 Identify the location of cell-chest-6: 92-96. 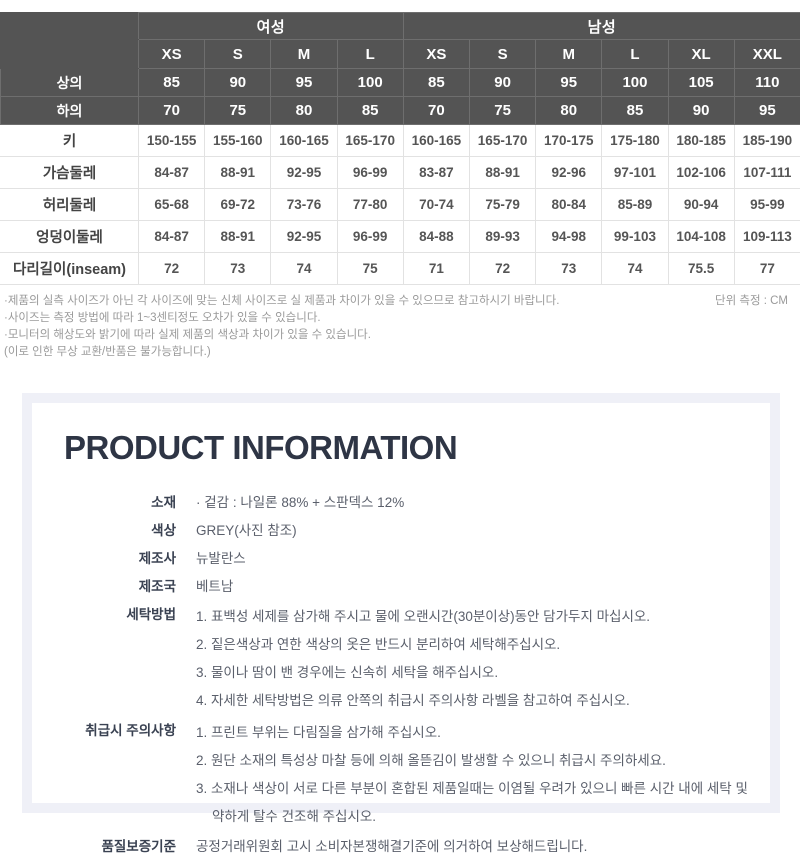
(569, 173).